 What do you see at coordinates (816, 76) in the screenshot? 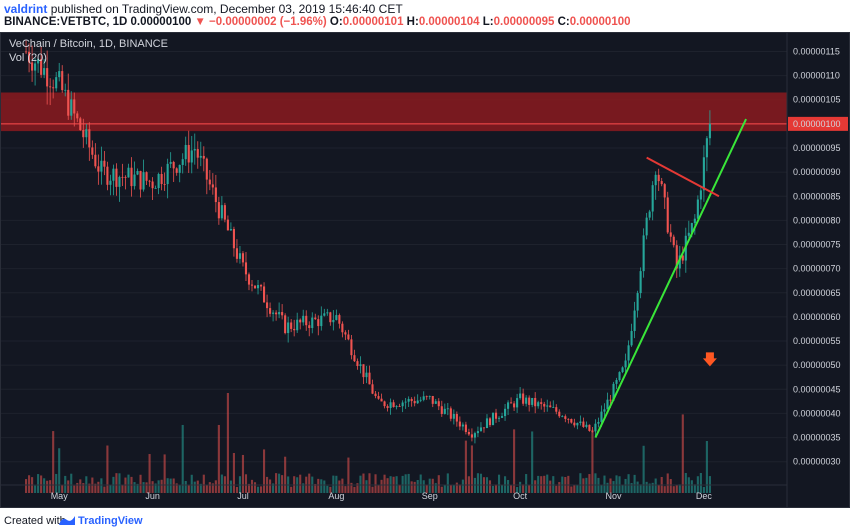
I see `price-tick-label: 0.00000110` at bounding box center [816, 76].